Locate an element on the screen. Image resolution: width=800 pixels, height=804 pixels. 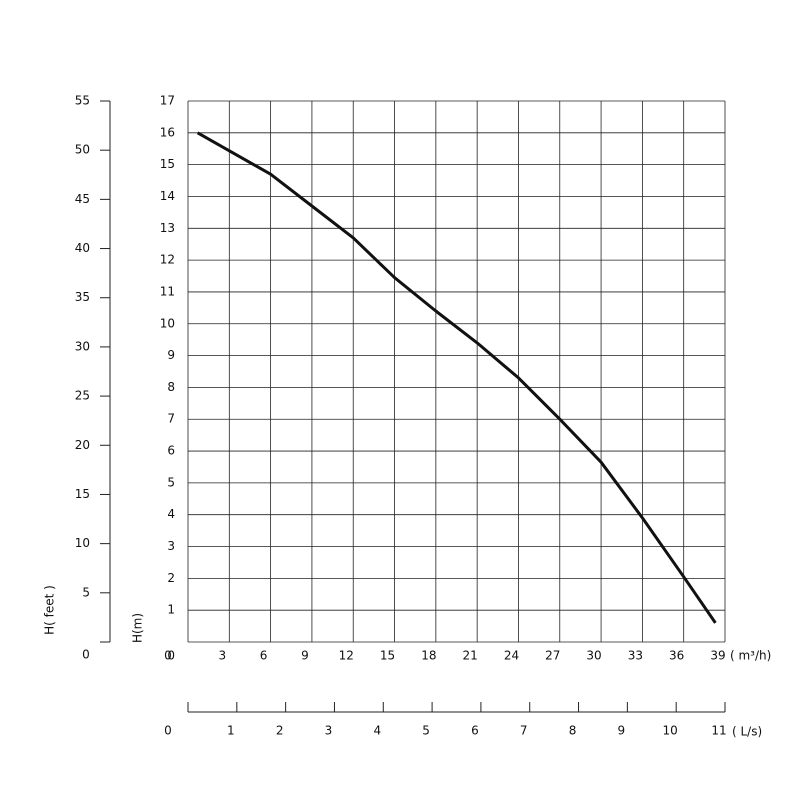
y2-tick-label: 30 is located at coordinates (82, 346).